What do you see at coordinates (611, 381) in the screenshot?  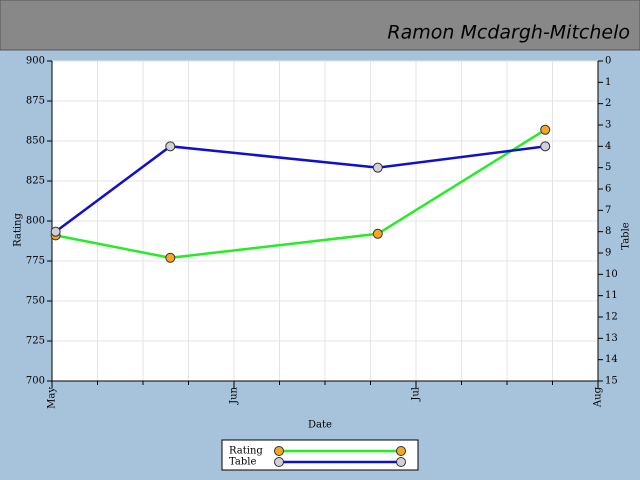 I see `y2-tick-label: 15` at bounding box center [611, 381].